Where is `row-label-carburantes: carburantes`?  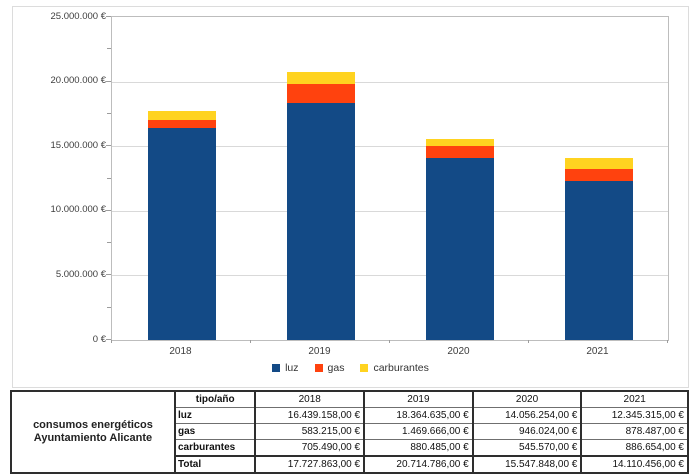 row-label-carburantes: carburantes is located at coordinates (215, 448).